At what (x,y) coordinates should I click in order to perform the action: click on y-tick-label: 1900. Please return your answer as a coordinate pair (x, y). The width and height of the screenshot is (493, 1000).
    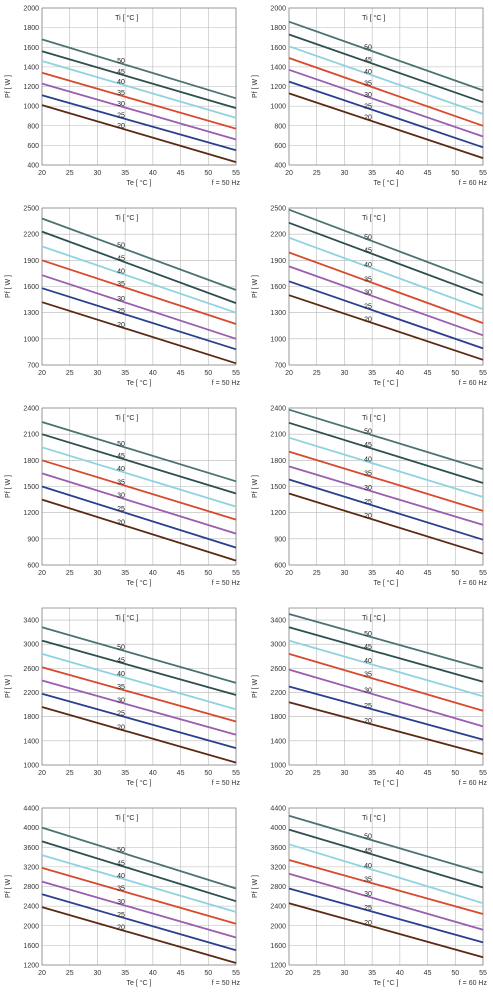
    Looking at the image, I should click on (31, 261).